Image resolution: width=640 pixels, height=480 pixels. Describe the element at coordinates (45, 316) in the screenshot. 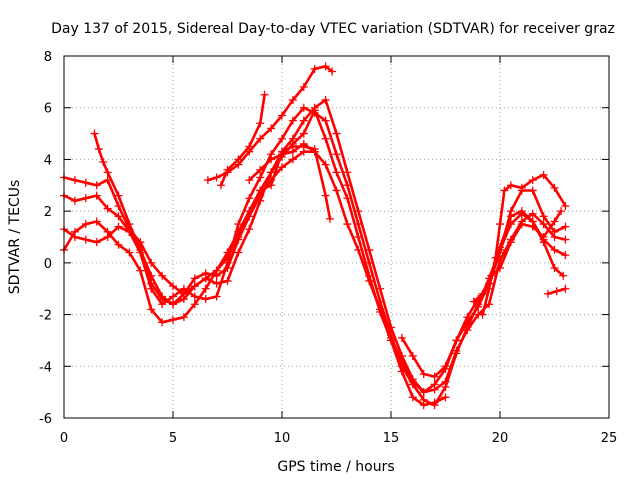

I see `y-tick-label: -2` at that location.